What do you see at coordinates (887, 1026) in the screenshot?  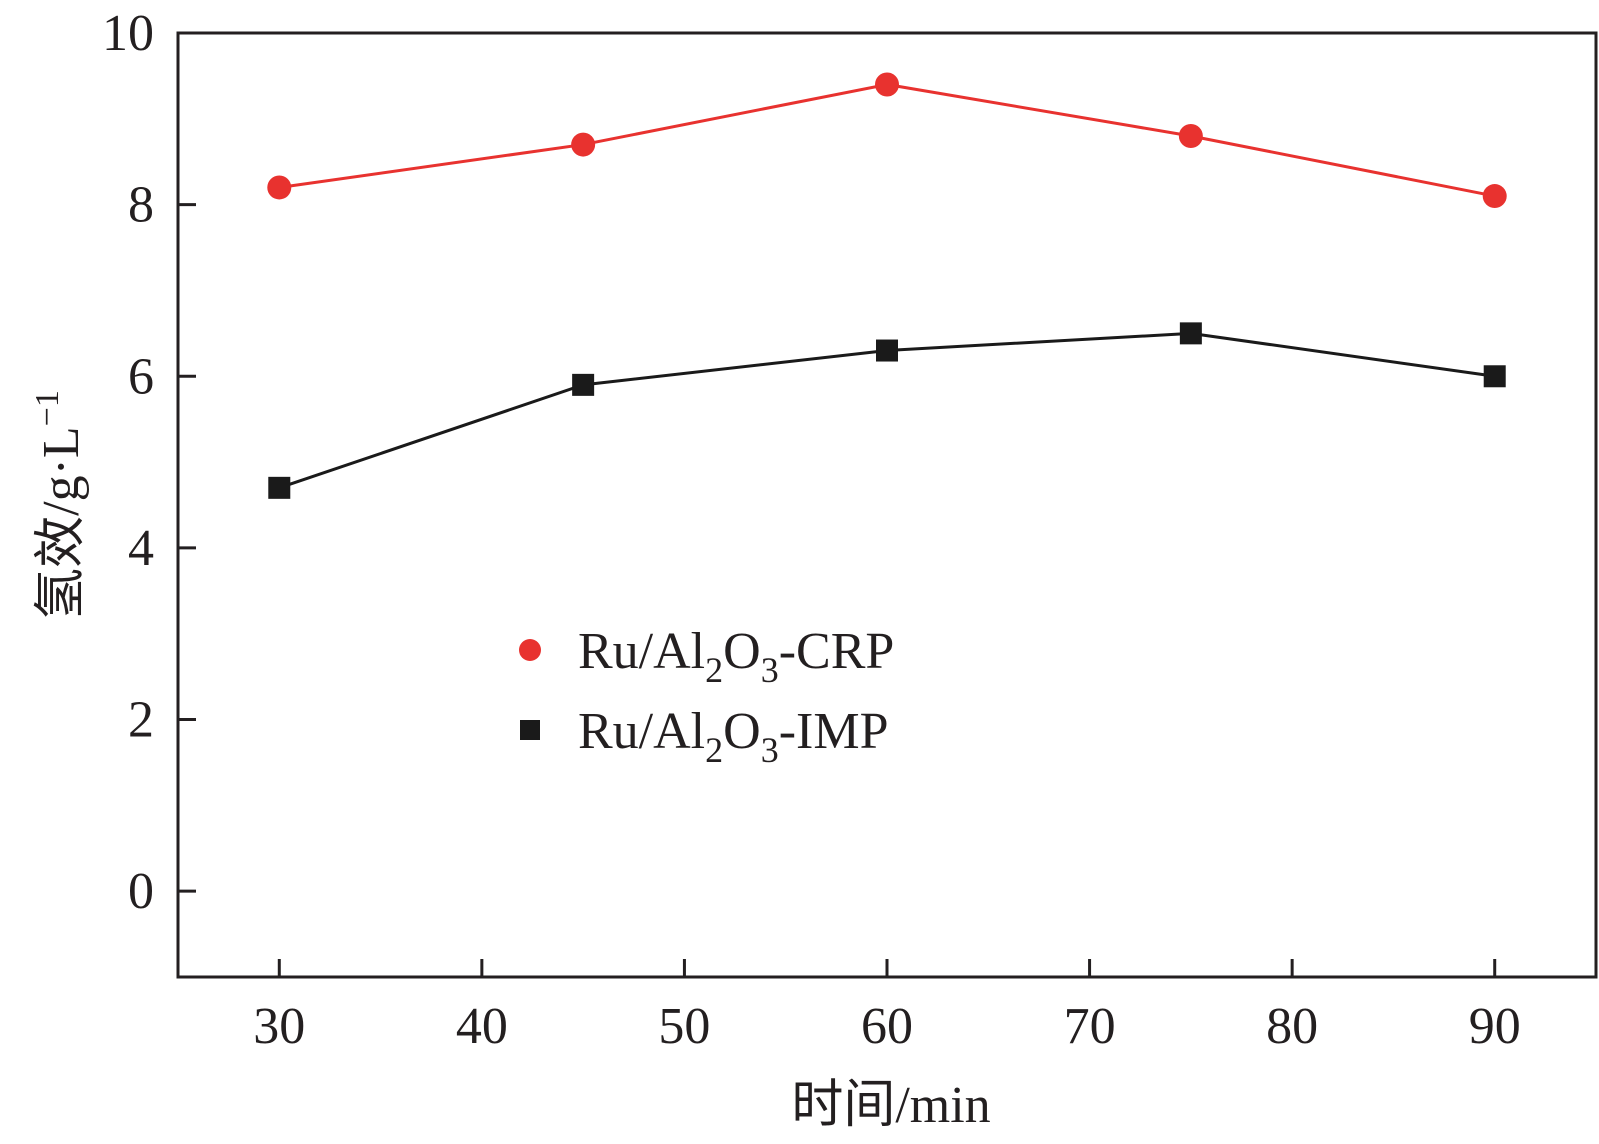 I see `x-tick-label: 60` at bounding box center [887, 1026].